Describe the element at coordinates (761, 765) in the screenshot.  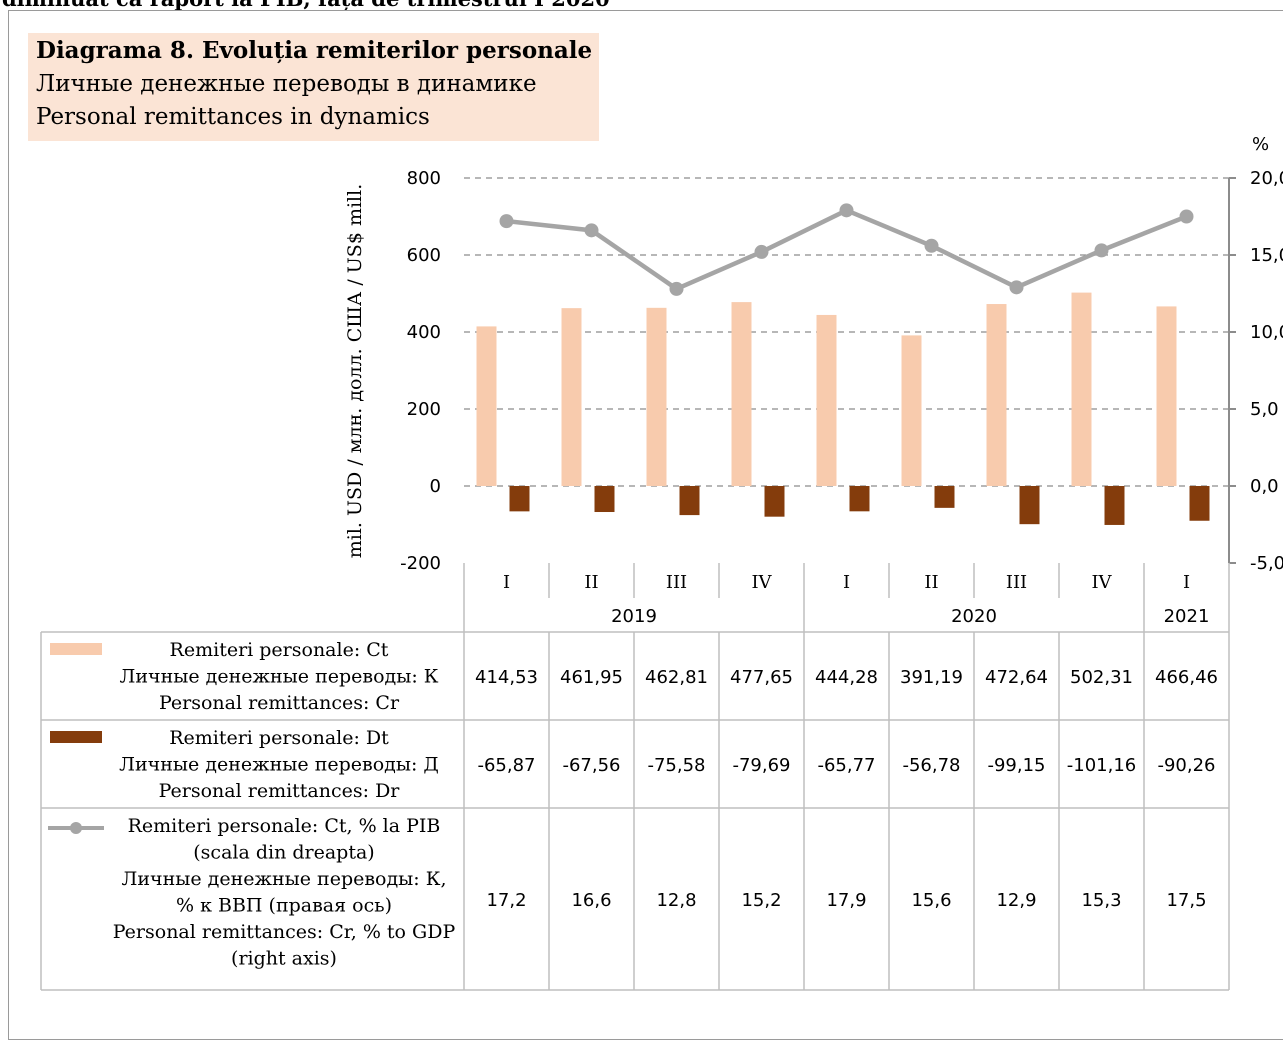
I see `table-value: -79,69` at that location.